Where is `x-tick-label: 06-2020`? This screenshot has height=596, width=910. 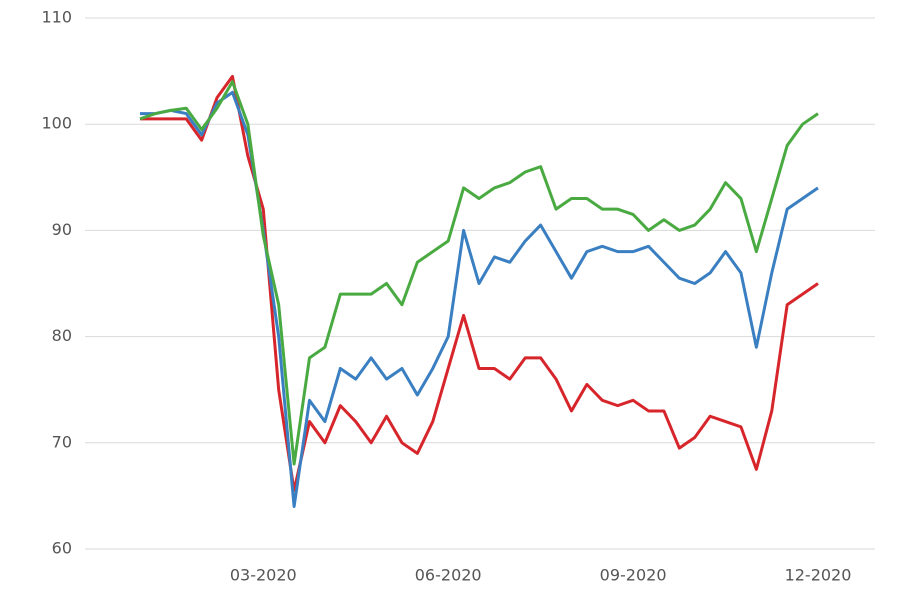 x-tick-label: 06-2020 is located at coordinates (448, 575).